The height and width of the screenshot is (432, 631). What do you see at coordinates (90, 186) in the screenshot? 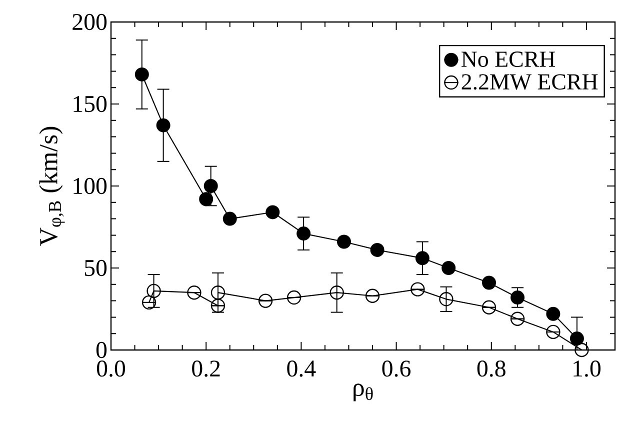
I see `y-tick-label: 100` at bounding box center [90, 186].